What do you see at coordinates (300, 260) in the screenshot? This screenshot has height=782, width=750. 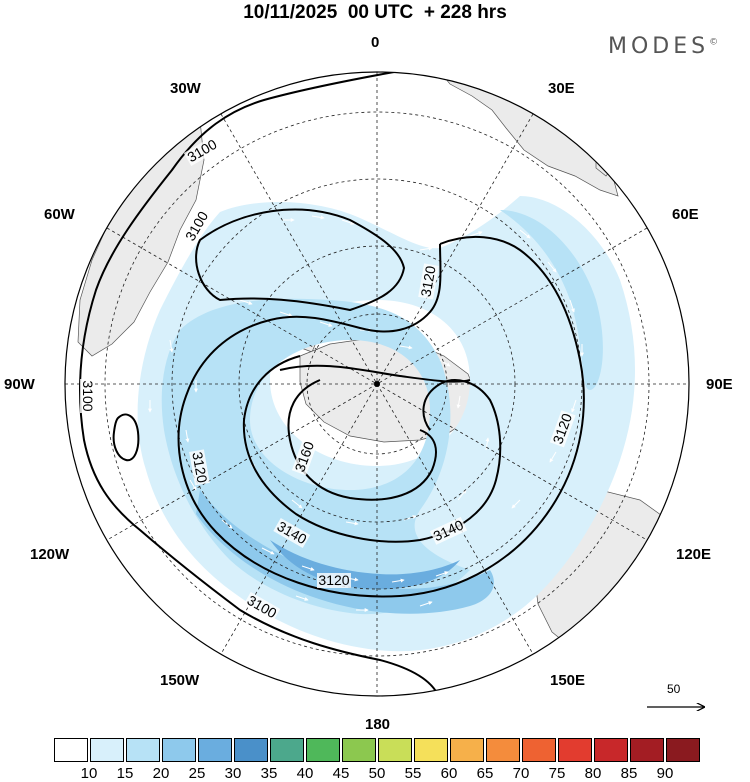 I see `contour-3100-inner` at bounding box center [300, 260].